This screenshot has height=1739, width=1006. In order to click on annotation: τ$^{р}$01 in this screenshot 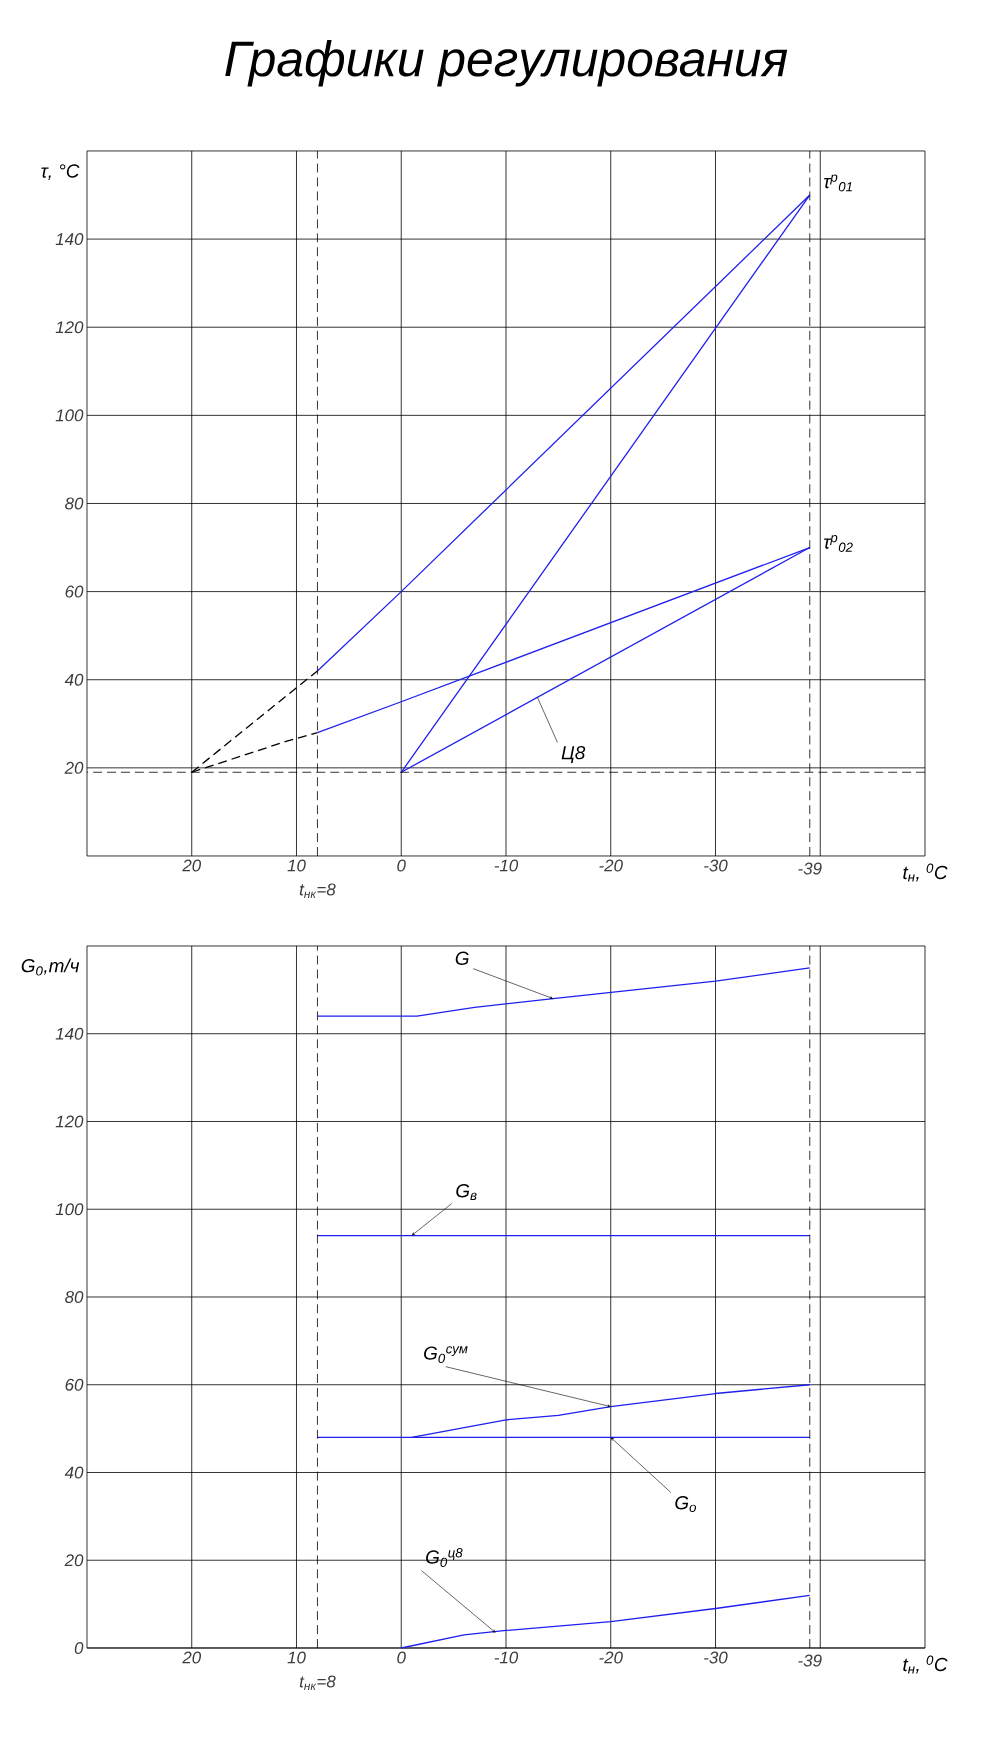, I will do `click(837, 183)`.